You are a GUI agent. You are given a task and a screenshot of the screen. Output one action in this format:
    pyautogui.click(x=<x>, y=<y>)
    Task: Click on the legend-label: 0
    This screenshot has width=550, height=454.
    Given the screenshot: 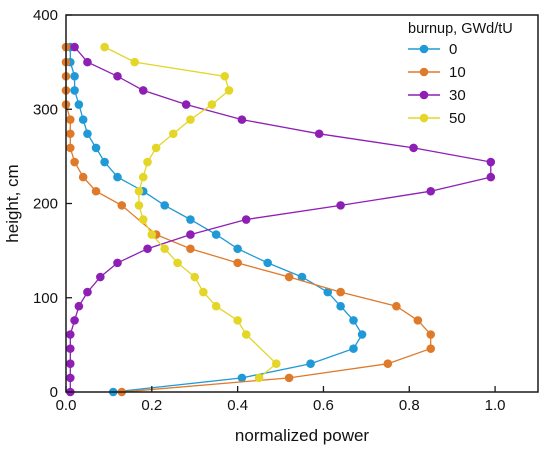 What is the action you would take?
    pyautogui.click(x=453, y=49)
    